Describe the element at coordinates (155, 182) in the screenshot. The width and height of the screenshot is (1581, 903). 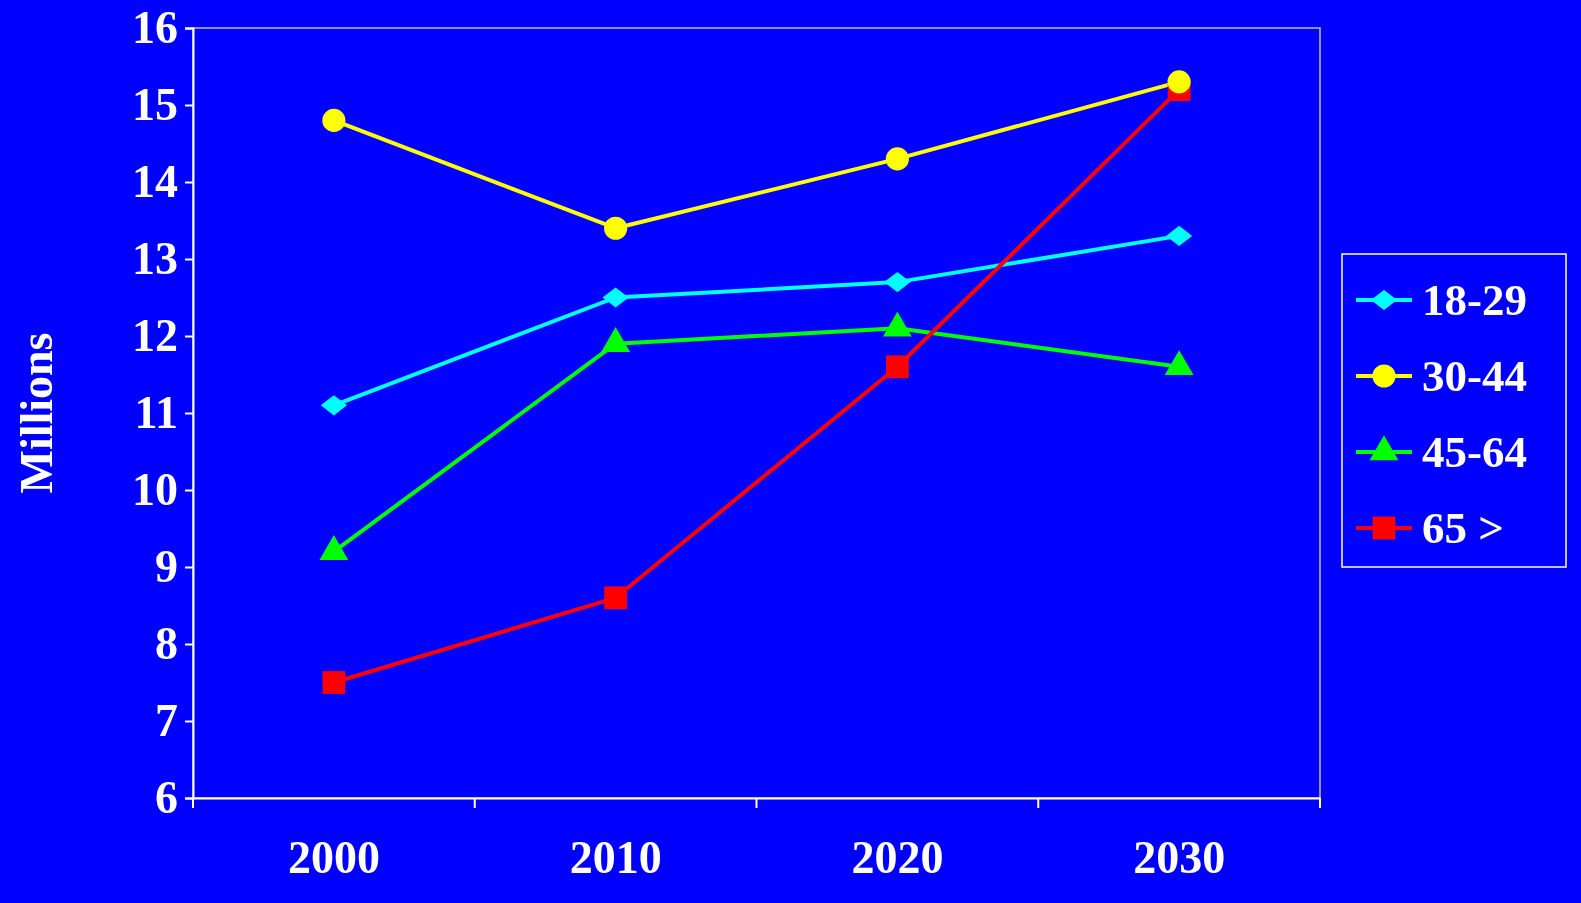
I see `y-tick-label: 14` at that location.